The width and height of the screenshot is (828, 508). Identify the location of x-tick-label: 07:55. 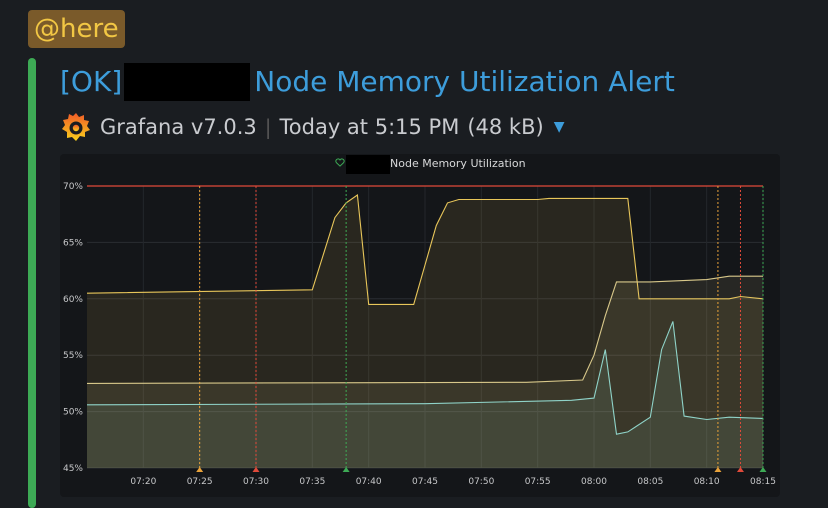
(538, 482).